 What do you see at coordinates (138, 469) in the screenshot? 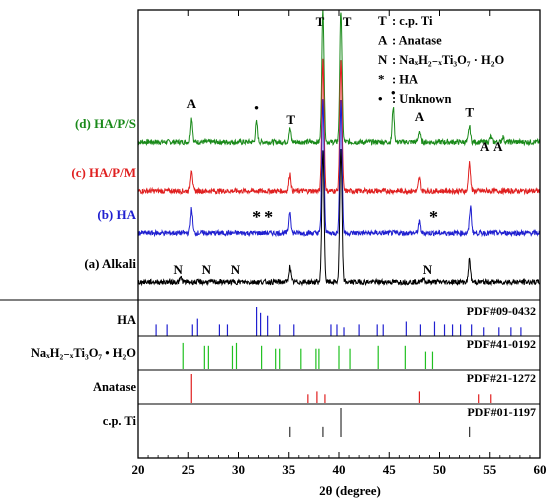
I see `x-tick-label: 20` at bounding box center [138, 469].